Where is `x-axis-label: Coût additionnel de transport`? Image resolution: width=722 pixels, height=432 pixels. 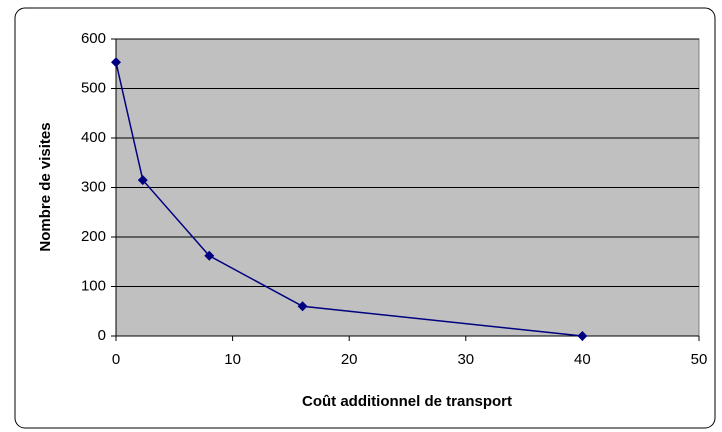
x-axis-label: Coût additionnel de transport is located at coordinates (407, 401).